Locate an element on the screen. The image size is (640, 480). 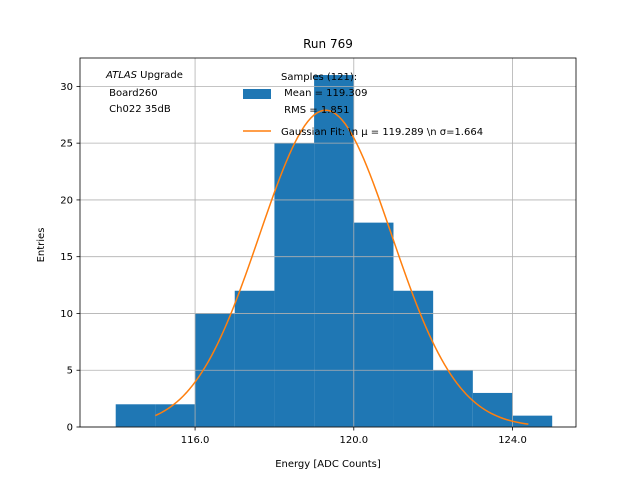
chart-title: Run 769 is located at coordinates (328, 44).